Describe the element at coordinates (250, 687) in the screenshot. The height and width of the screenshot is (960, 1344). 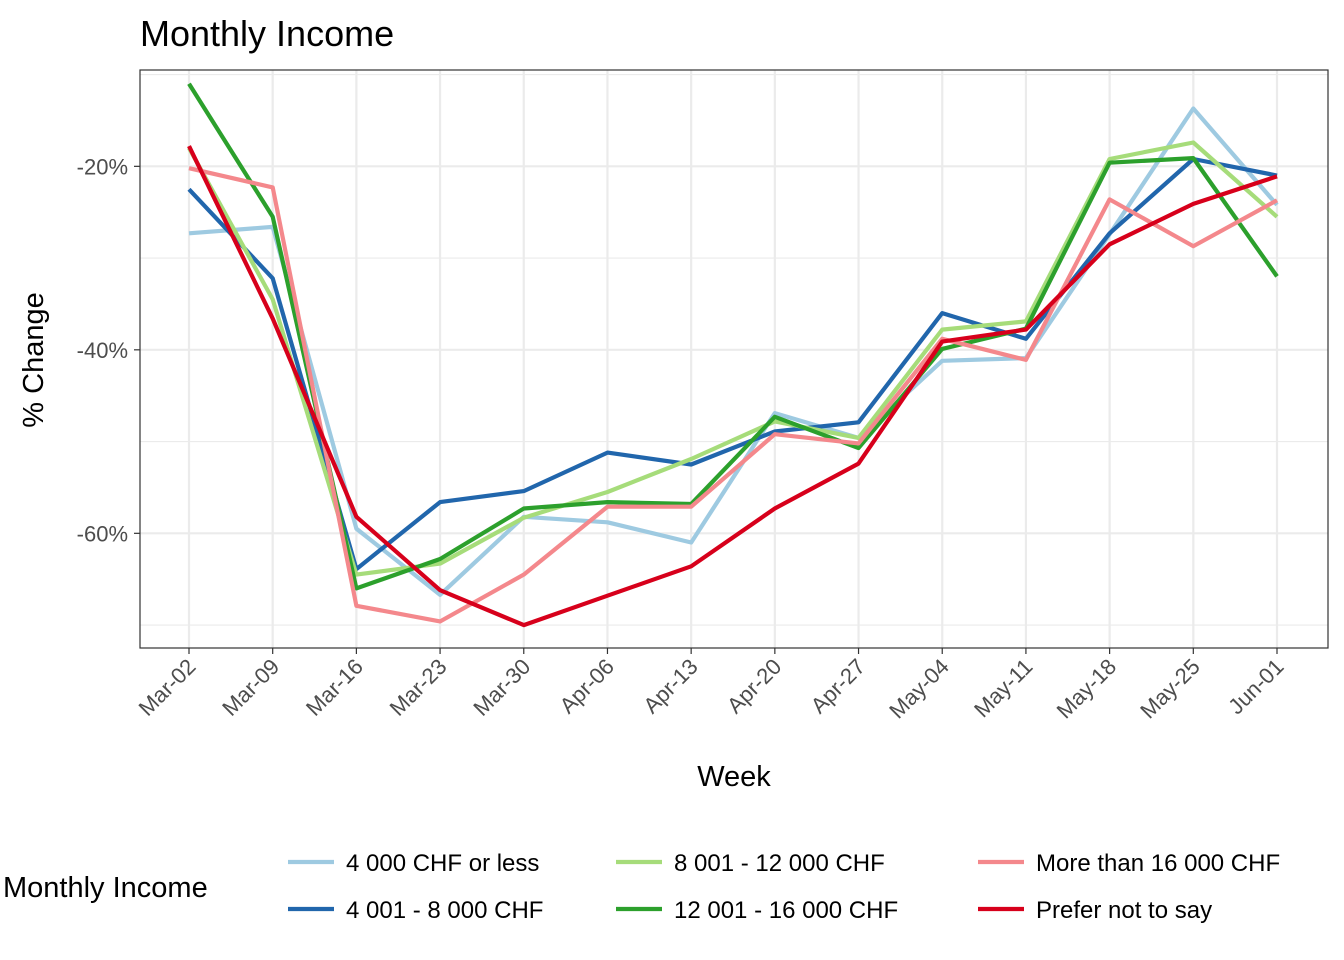
I see `x-tick-label: Mar-09` at that location.